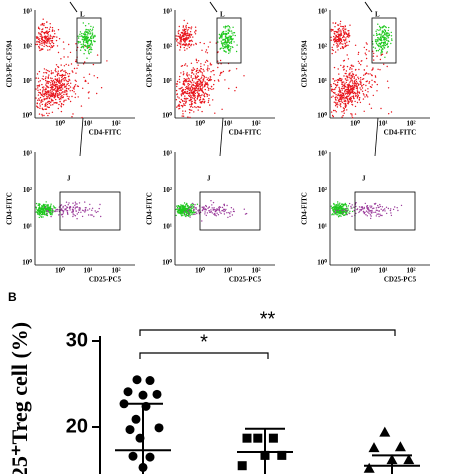  I want to click on tick-label: 10², so click(27, 190).